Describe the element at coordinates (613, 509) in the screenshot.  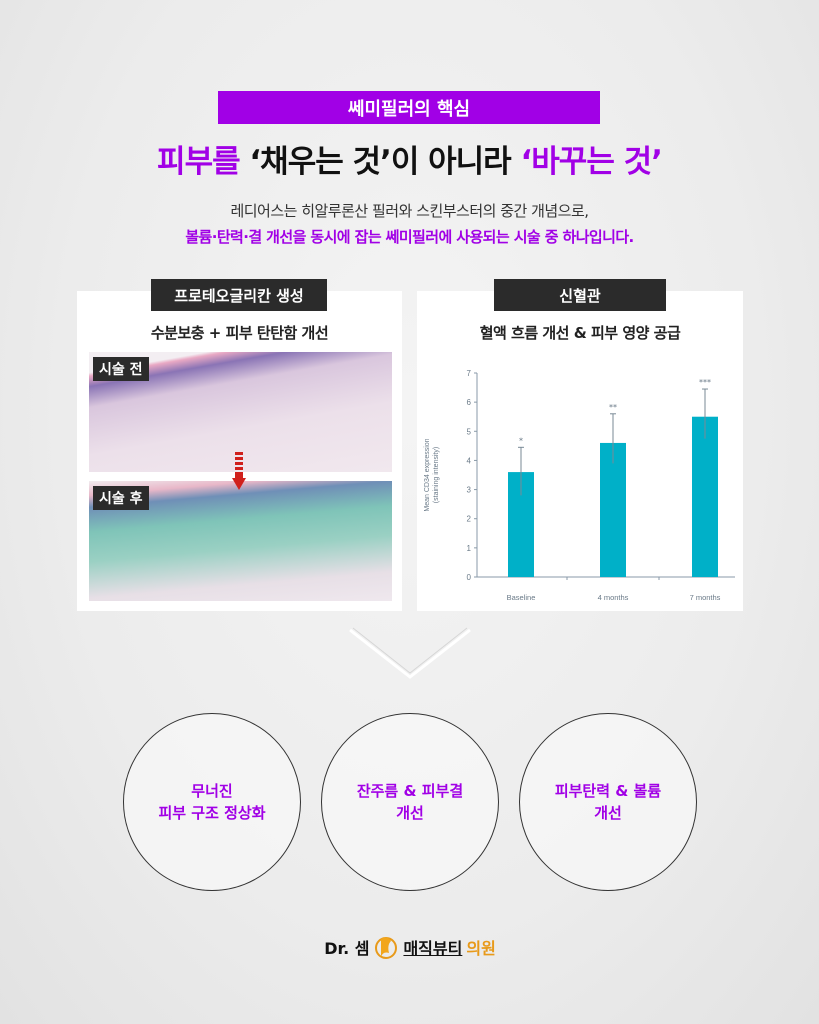
I see `bar-4-months` at that location.